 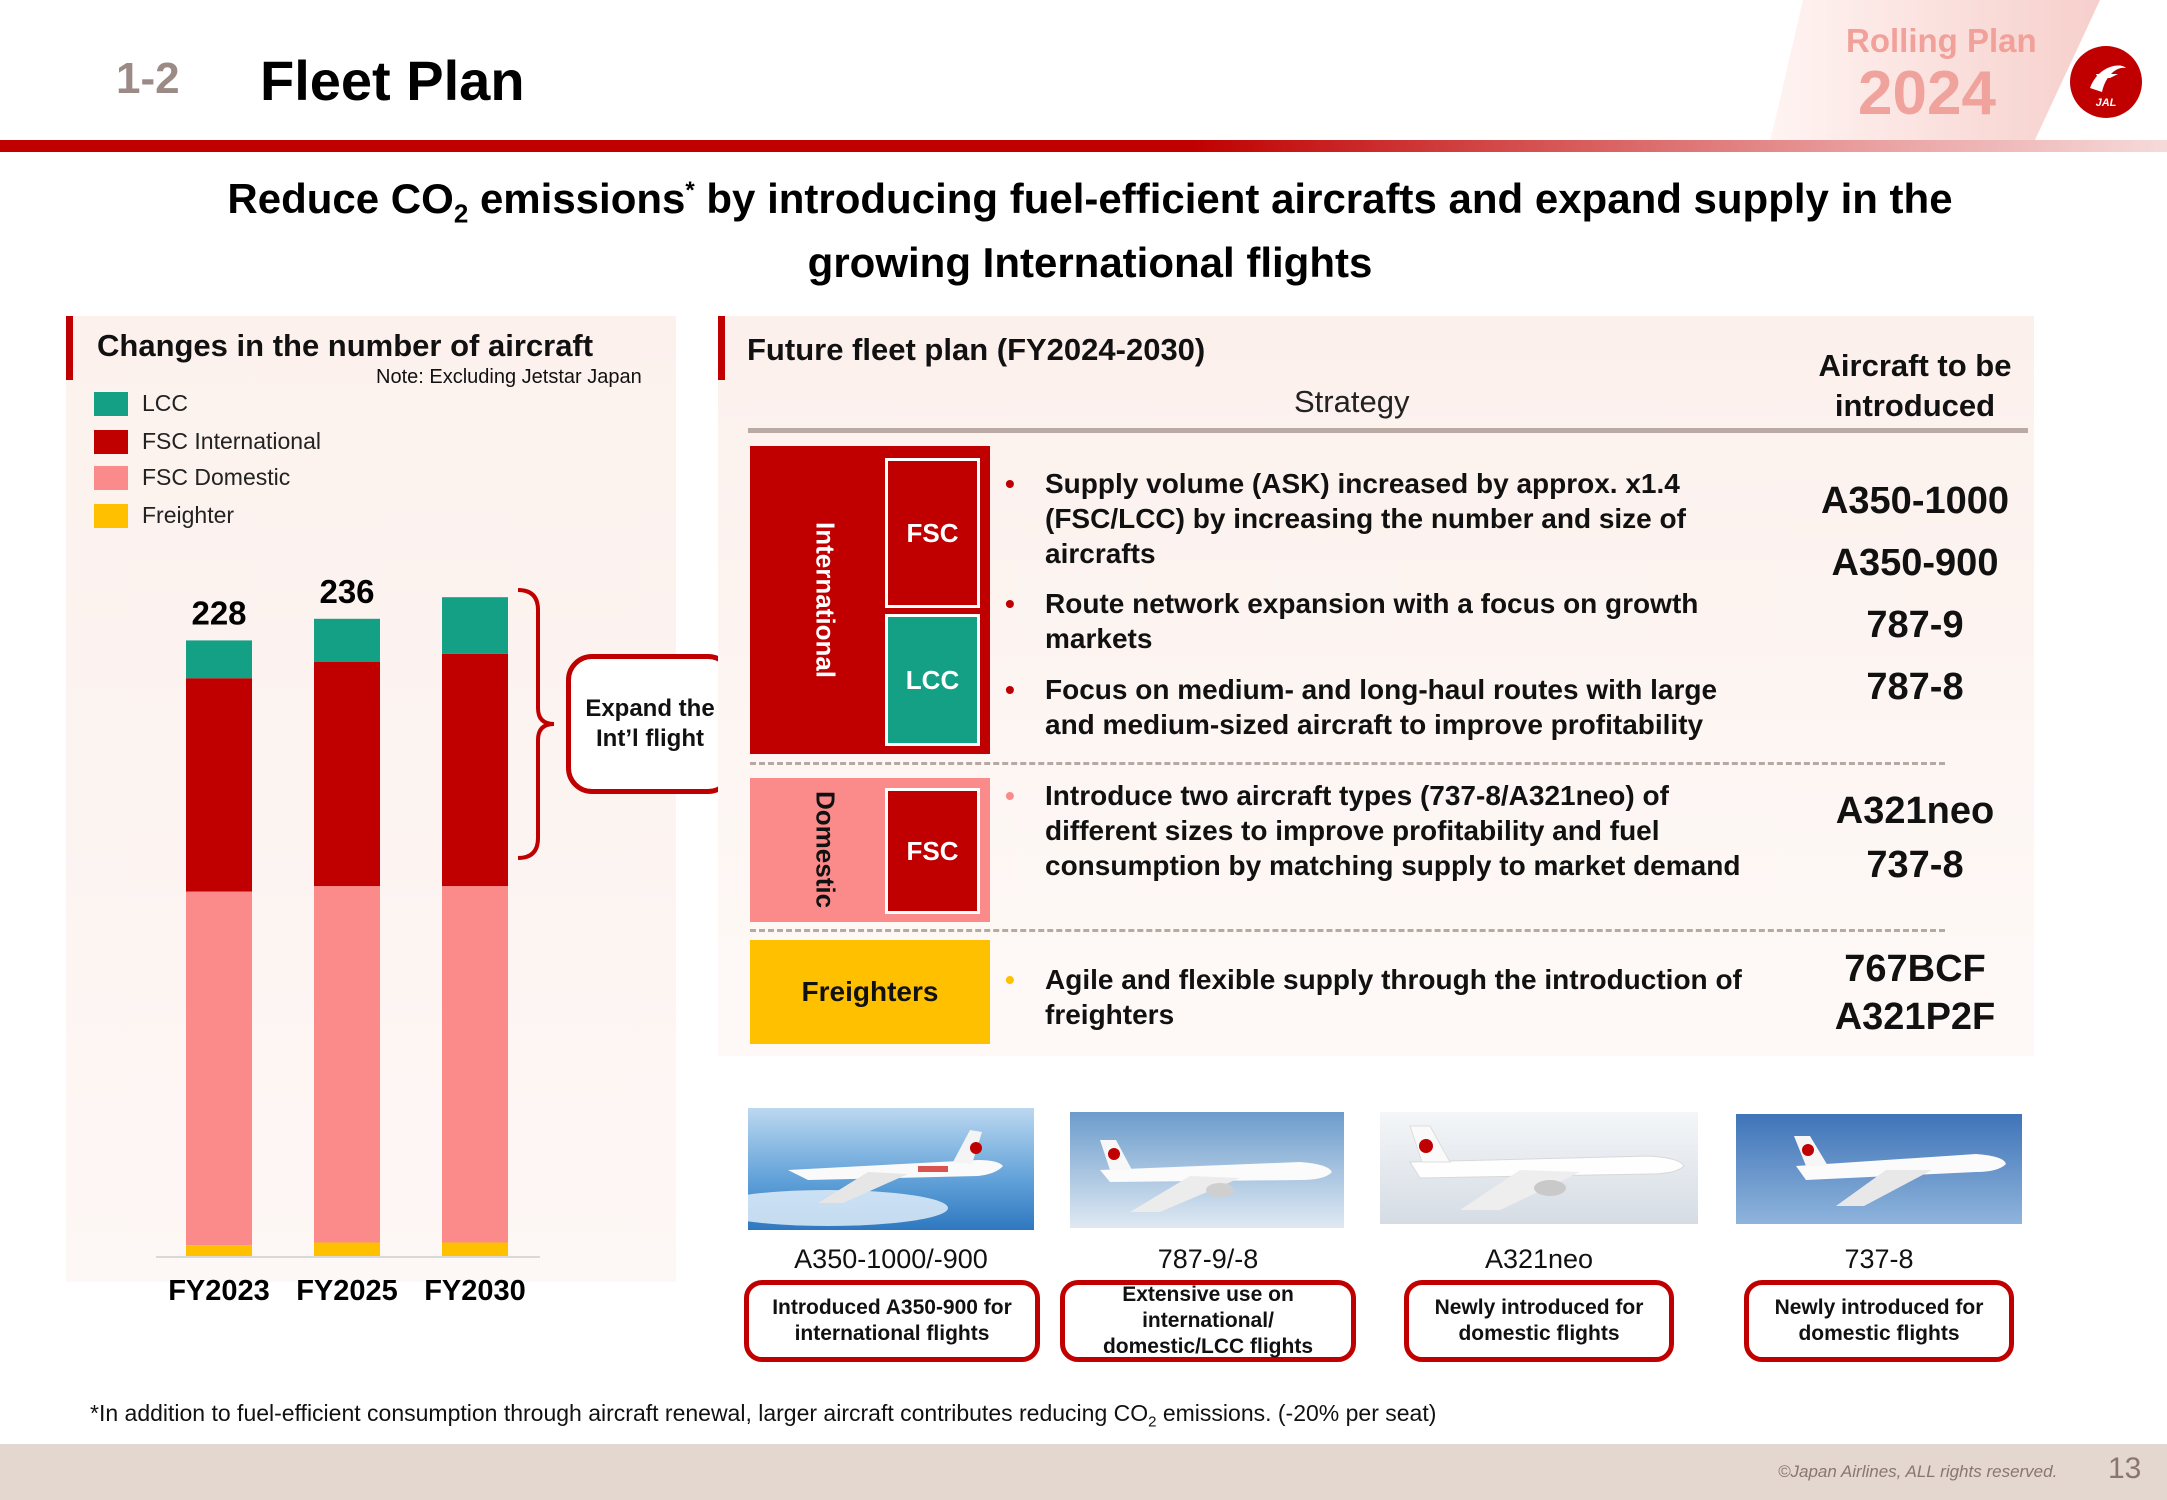 What do you see at coordinates (69, 348) in the screenshot?
I see `left-panel-accent` at bounding box center [69, 348].